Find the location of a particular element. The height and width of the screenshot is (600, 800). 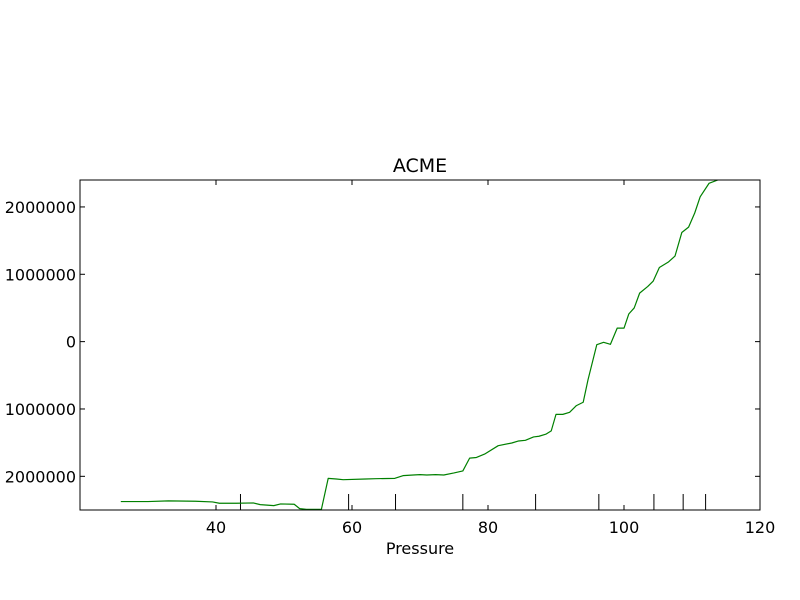

event-markers is located at coordinates (473, 502).